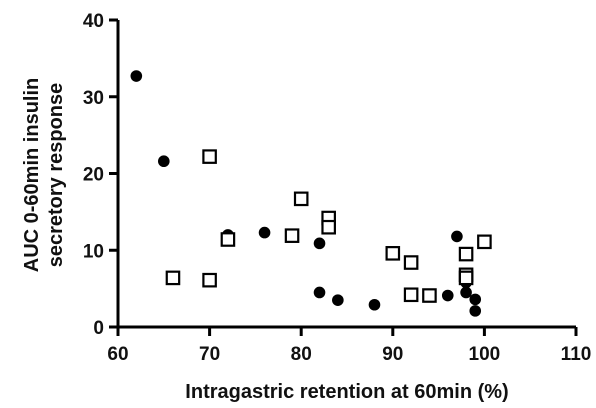 Image resolution: width=596 pixels, height=408 pixels. Describe the element at coordinates (93, 21) in the screenshot. I see `y-tick-label: 40` at that location.